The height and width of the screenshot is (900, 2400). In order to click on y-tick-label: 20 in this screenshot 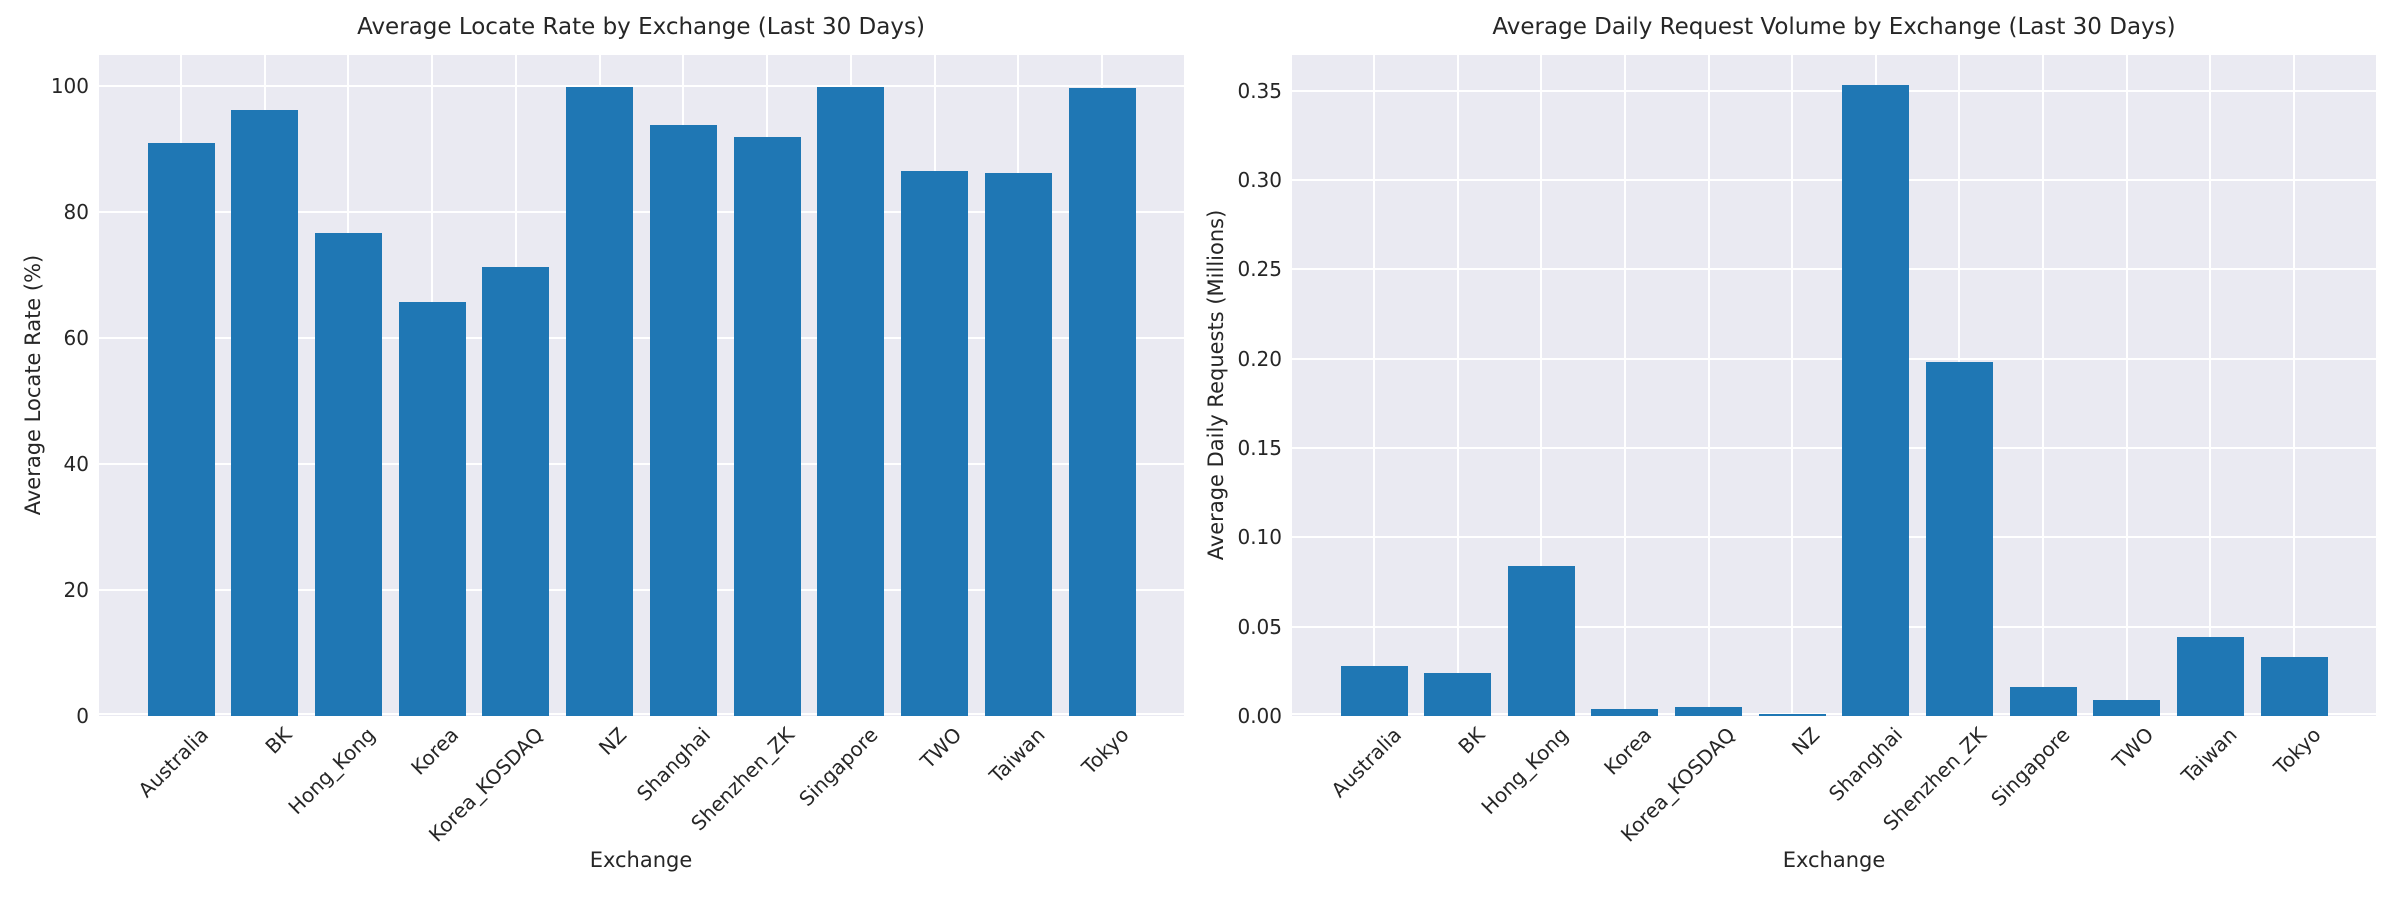, I will do `click(76, 590)`.